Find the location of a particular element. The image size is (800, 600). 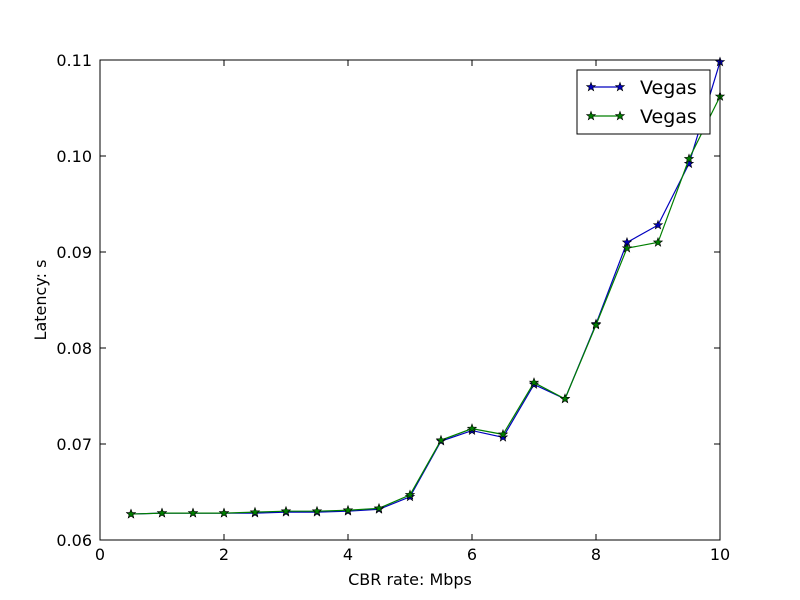

x-tick-label: 0 is located at coordinates (100, 554).